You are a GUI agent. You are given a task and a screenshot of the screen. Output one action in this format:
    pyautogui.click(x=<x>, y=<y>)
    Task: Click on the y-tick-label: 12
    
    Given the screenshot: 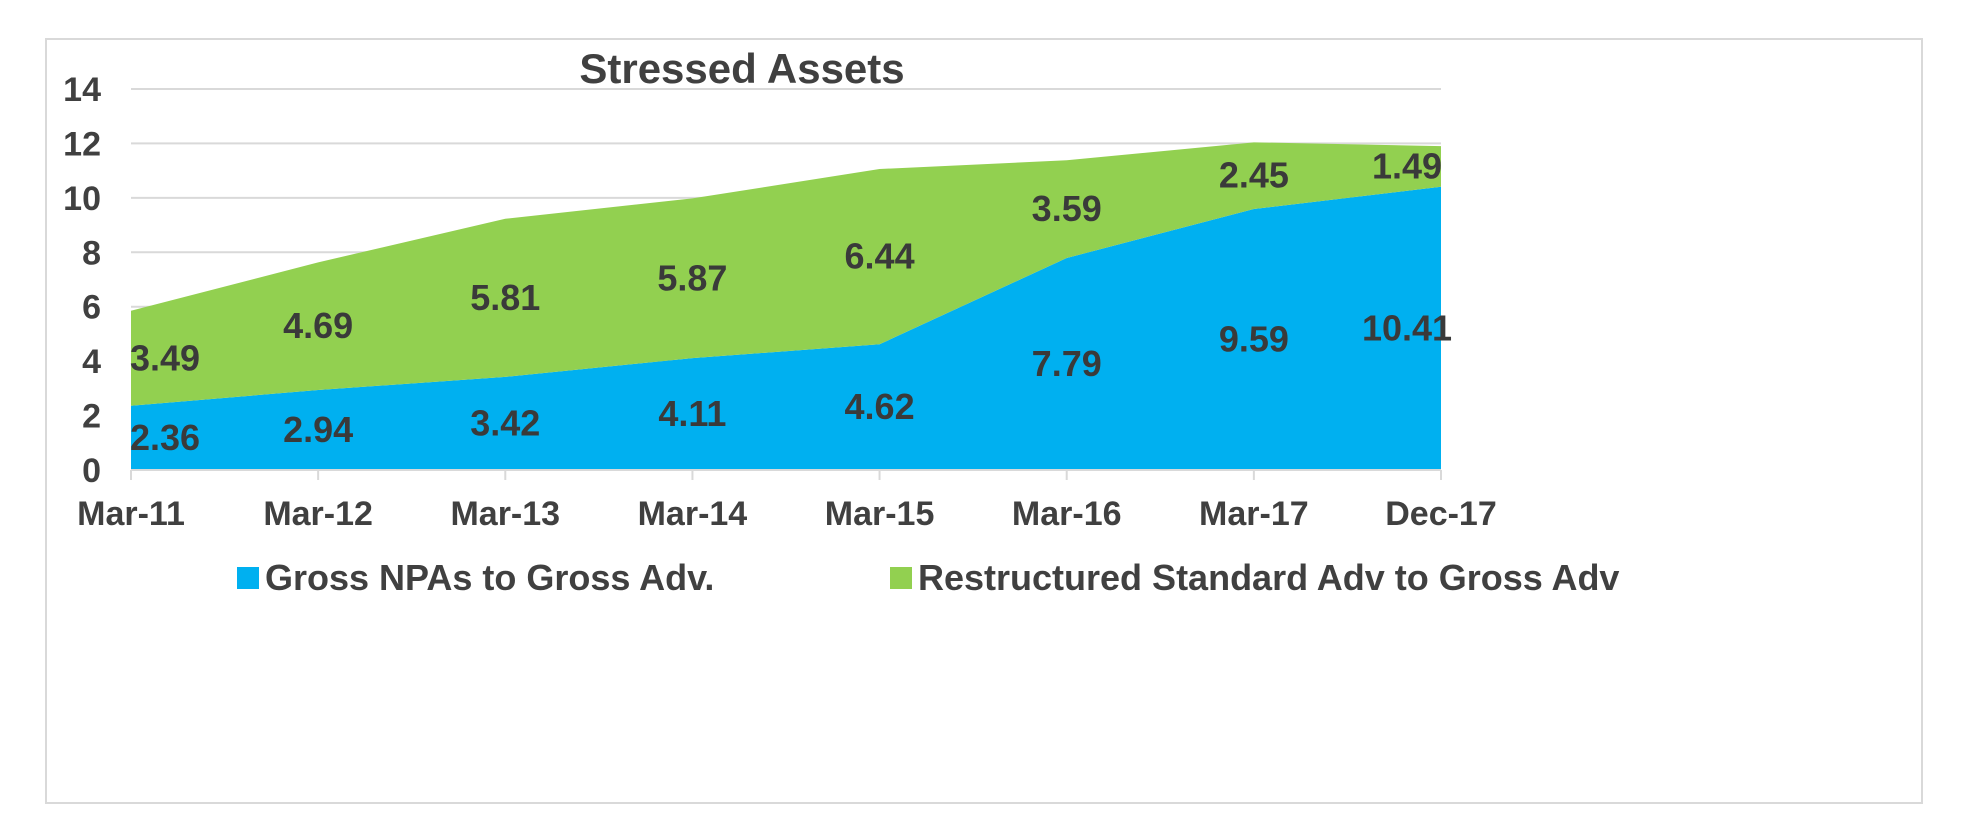 What is the action you would take?
    pyautogui.click(x=82, y=144)
    